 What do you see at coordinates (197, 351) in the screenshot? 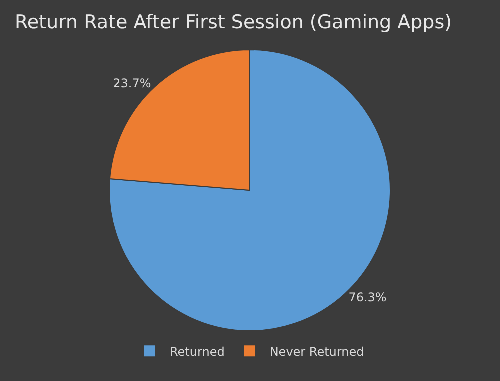
I see `legend-label: Returned` at bounding box center [197, 351].